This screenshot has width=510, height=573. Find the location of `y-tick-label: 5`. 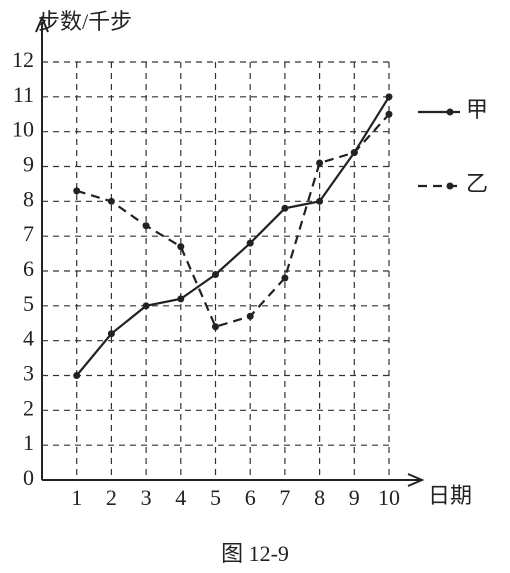

y-tick-label: 5 is located at coordinates (28, 303).